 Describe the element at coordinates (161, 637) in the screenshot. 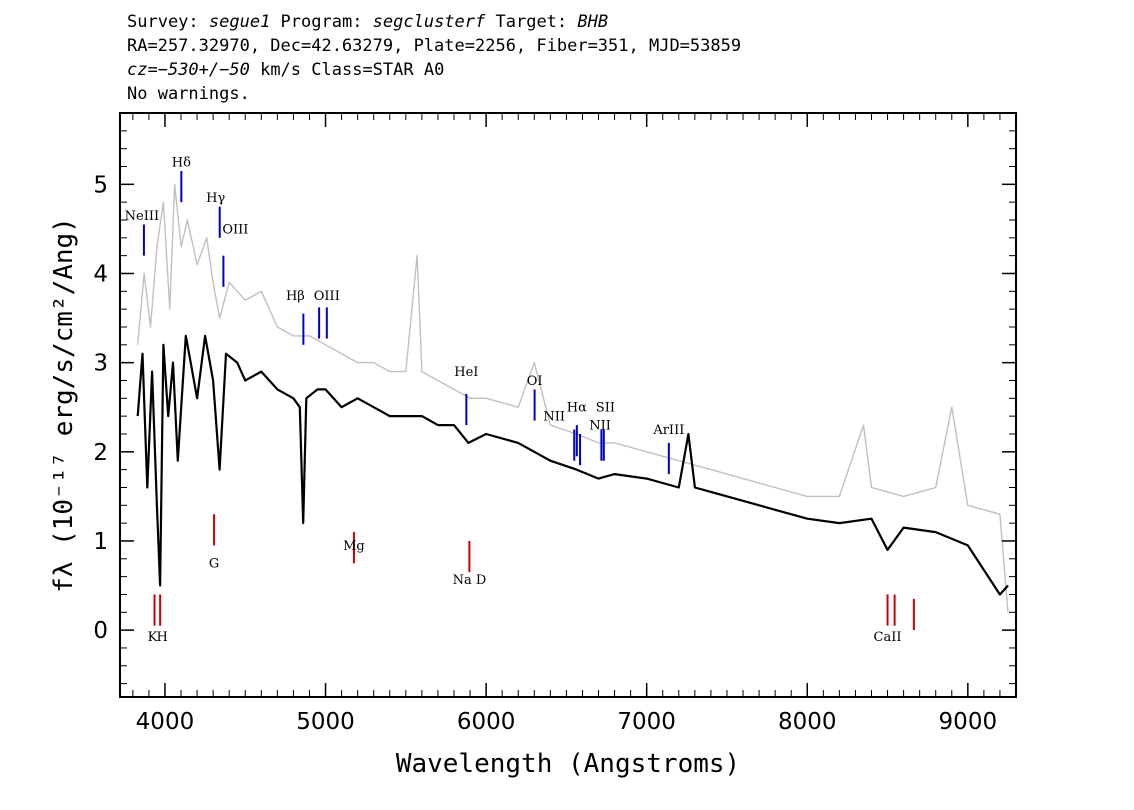

I see `absorption-line-label: H` at that location.